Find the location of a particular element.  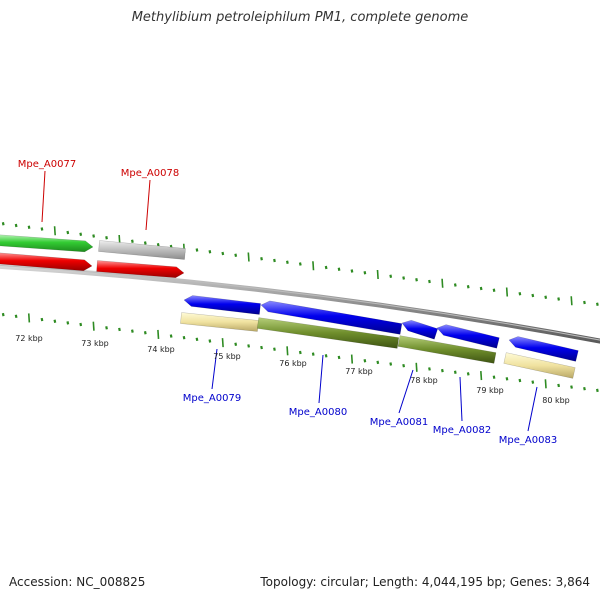

gene-Mpe_A0081-annotation is located at coordinates (447, 349).